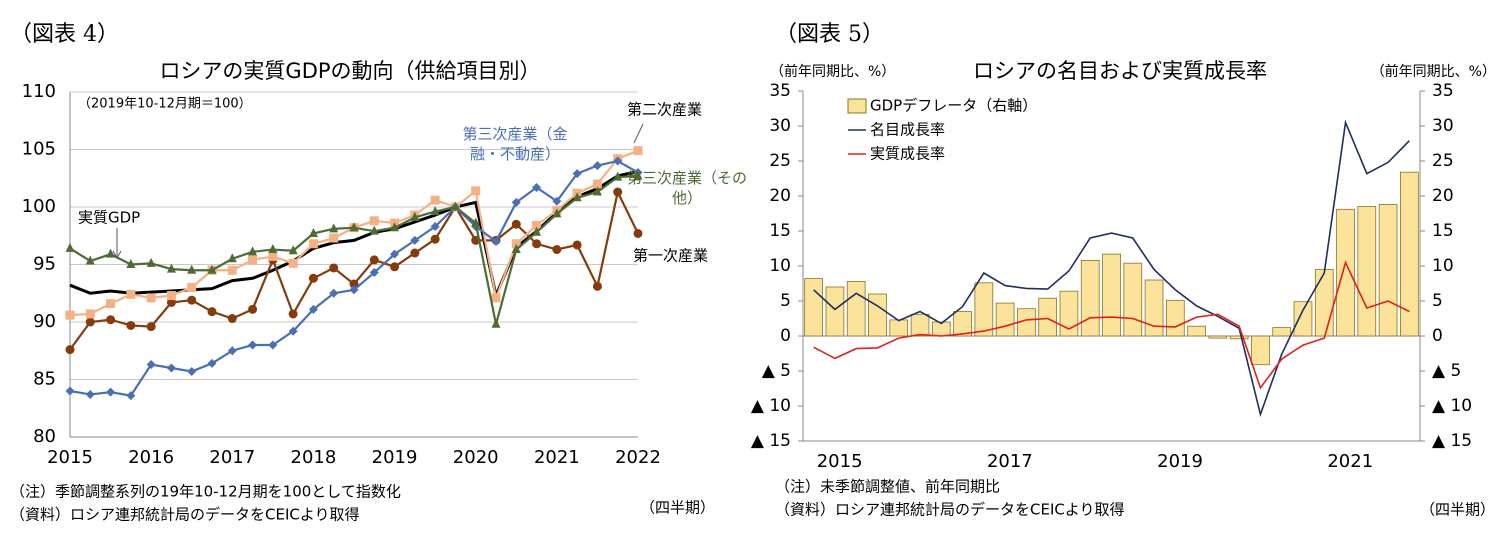  Describe the element at coordinates (64, 34) in the screenshot. I see `figure-label: （図表 4）` at that location.